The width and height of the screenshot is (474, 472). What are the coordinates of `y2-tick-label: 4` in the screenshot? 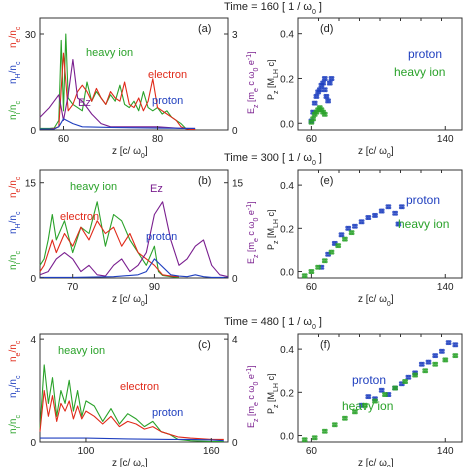 It's located at (235, 340).